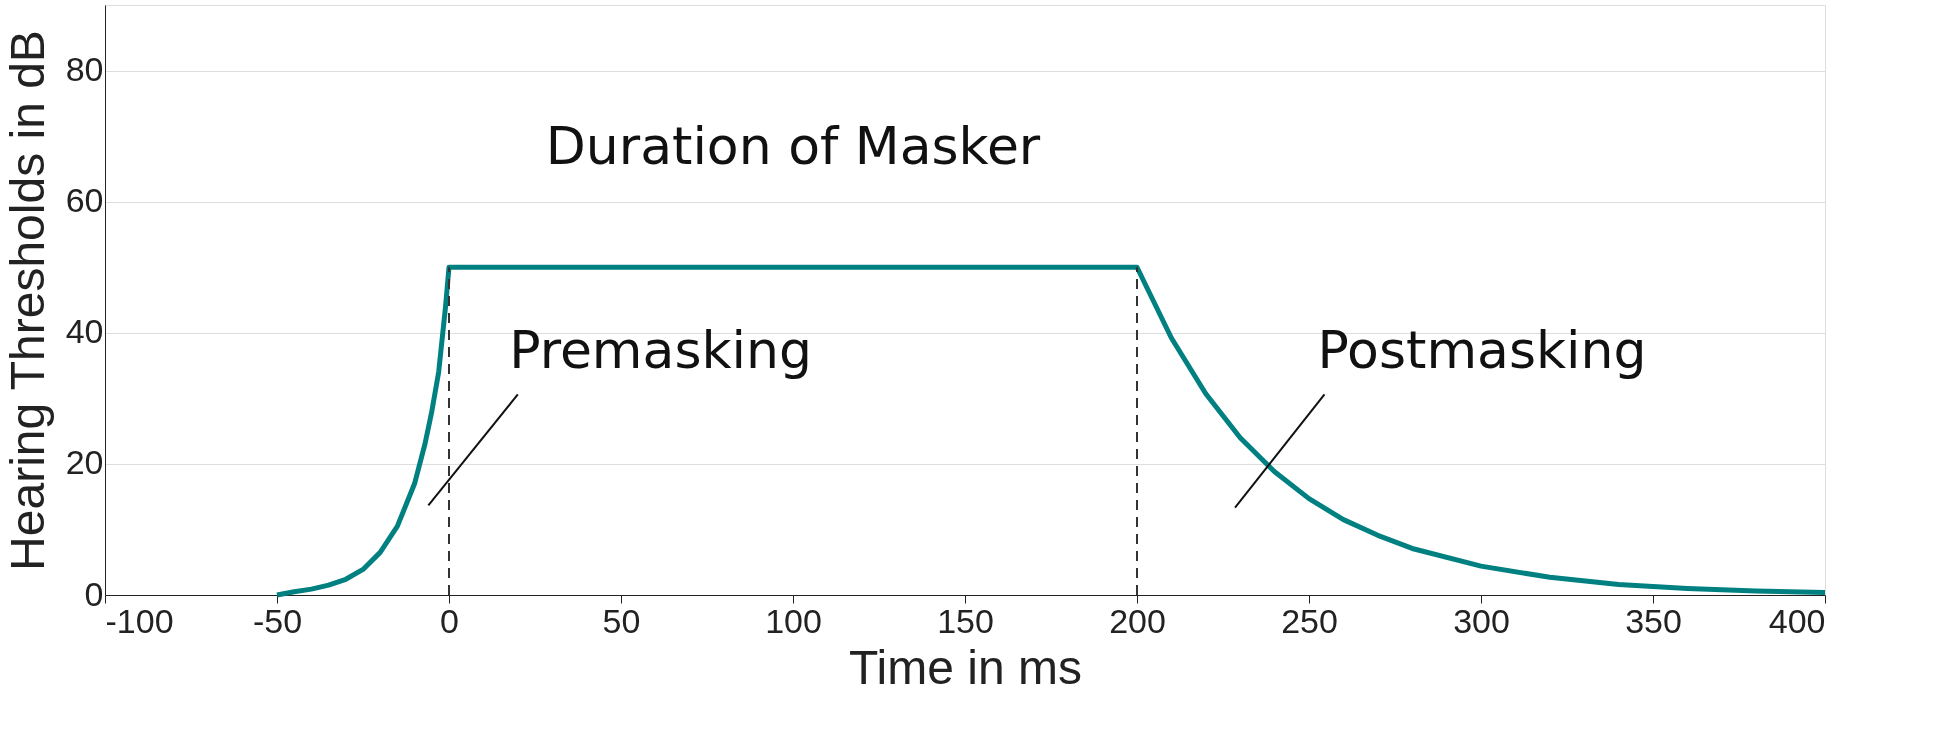  Describe the element at coordinates (139, 620) in the screenshot. I see `x-tick-label: -100` at that location.